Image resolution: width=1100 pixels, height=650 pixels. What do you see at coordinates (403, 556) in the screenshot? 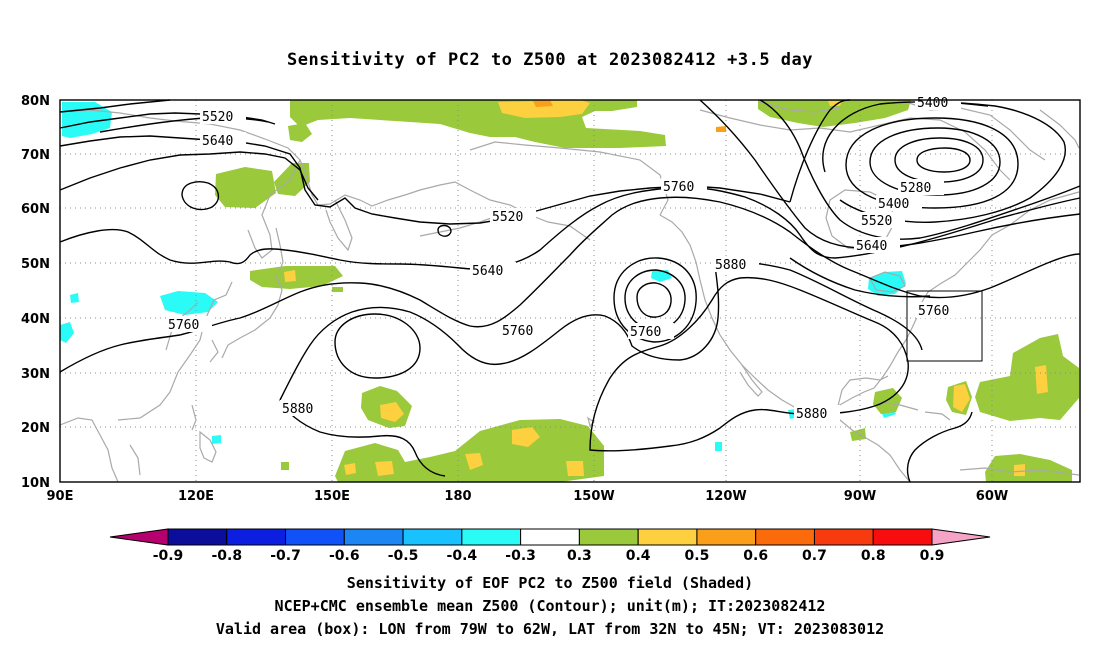
I see `colorbar-label: -0.5` at bounding box center [403, 556].